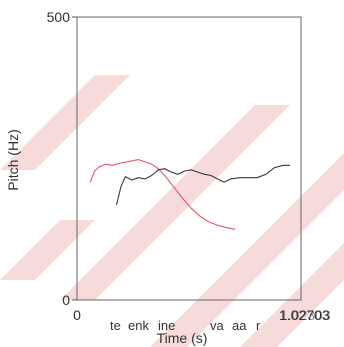  I want to click on word-label-r: r, so click(258, 325).